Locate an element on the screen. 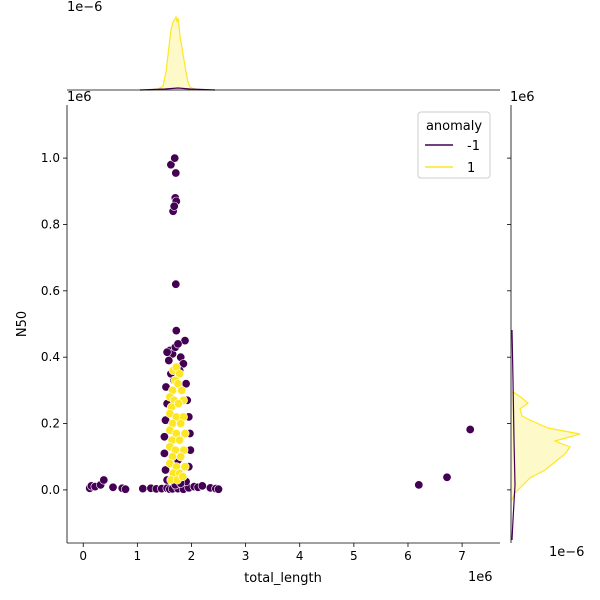 This screenshot has width=600, height=600. marginal-y-density-anomaly-1-fill is located at coordinates (546, 446).